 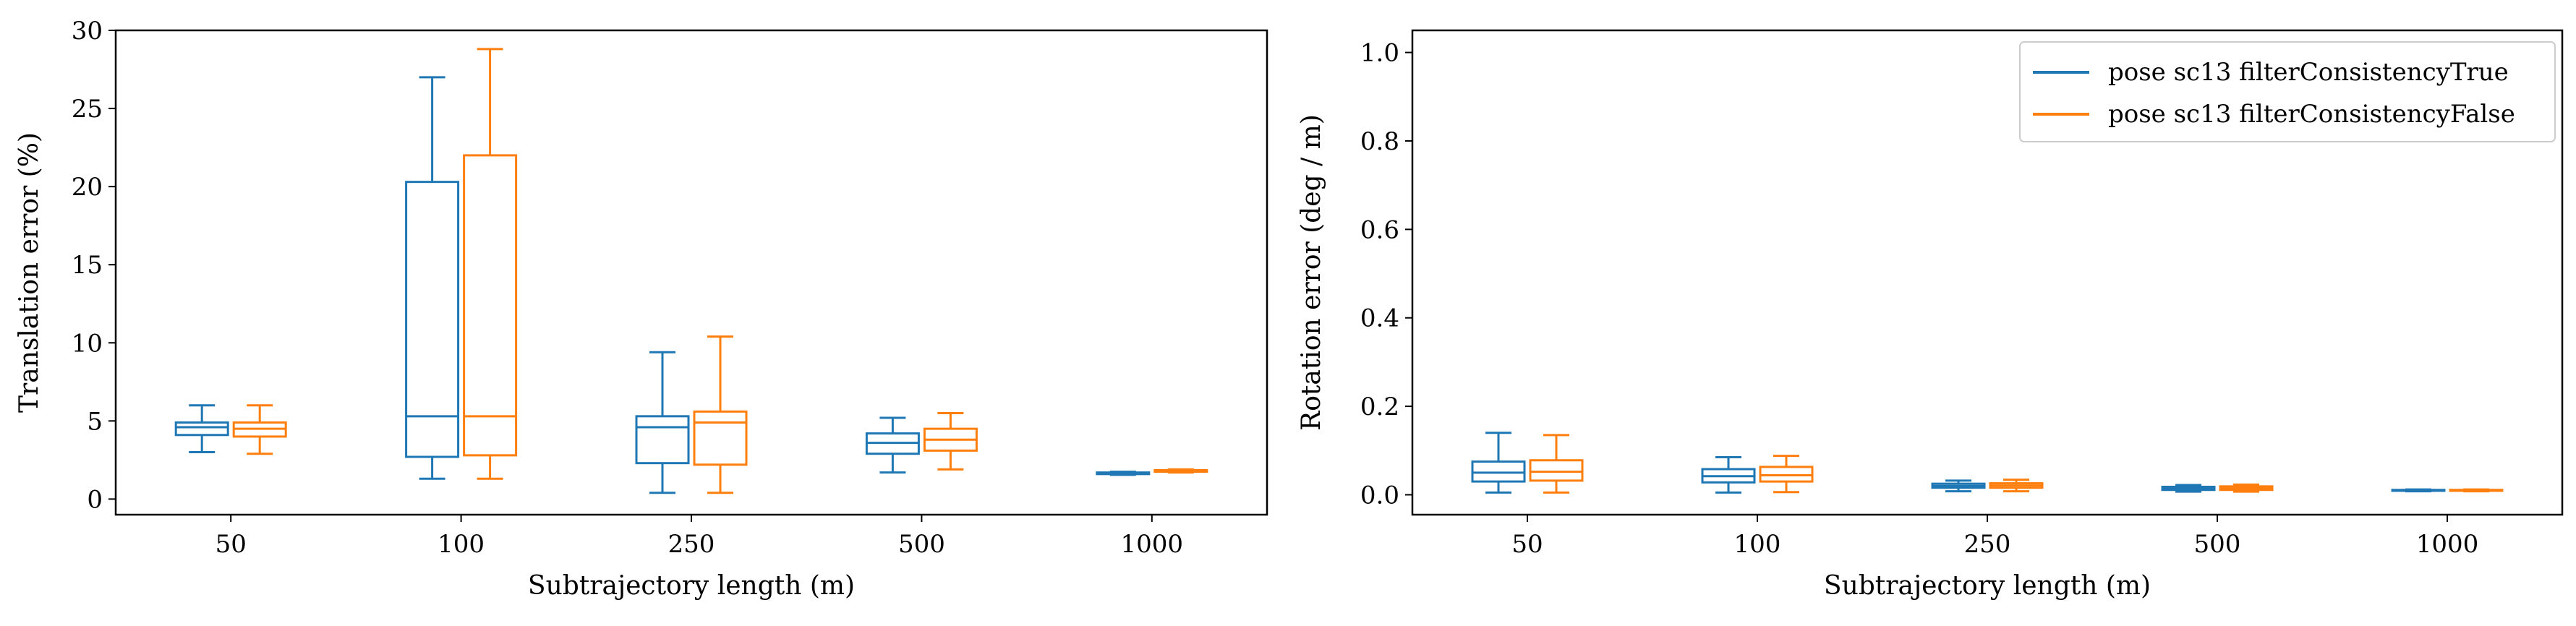 I want to click on y-tick-label: 0.4, so click(x=1379, y=318).